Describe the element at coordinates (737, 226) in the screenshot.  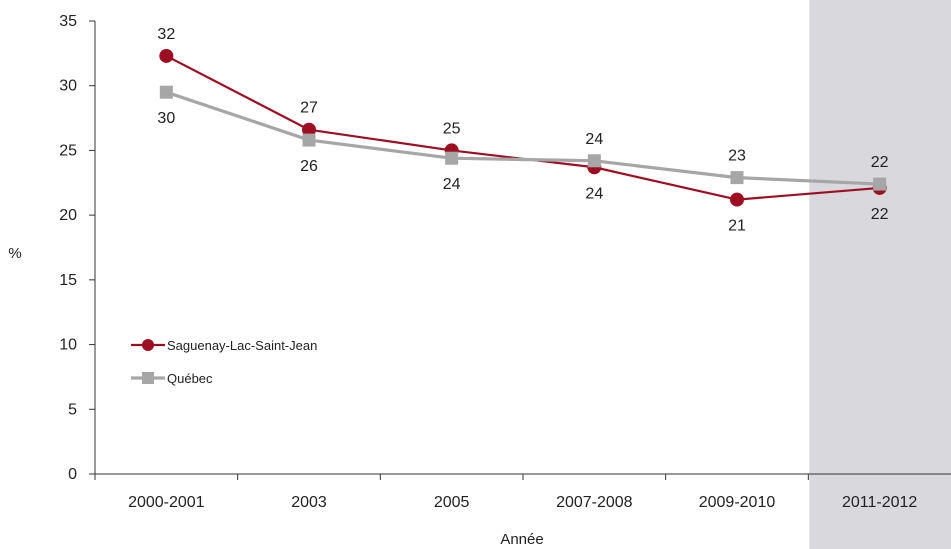
I see `data-label-saguenay-lac-saint-jean: 21` at that location.